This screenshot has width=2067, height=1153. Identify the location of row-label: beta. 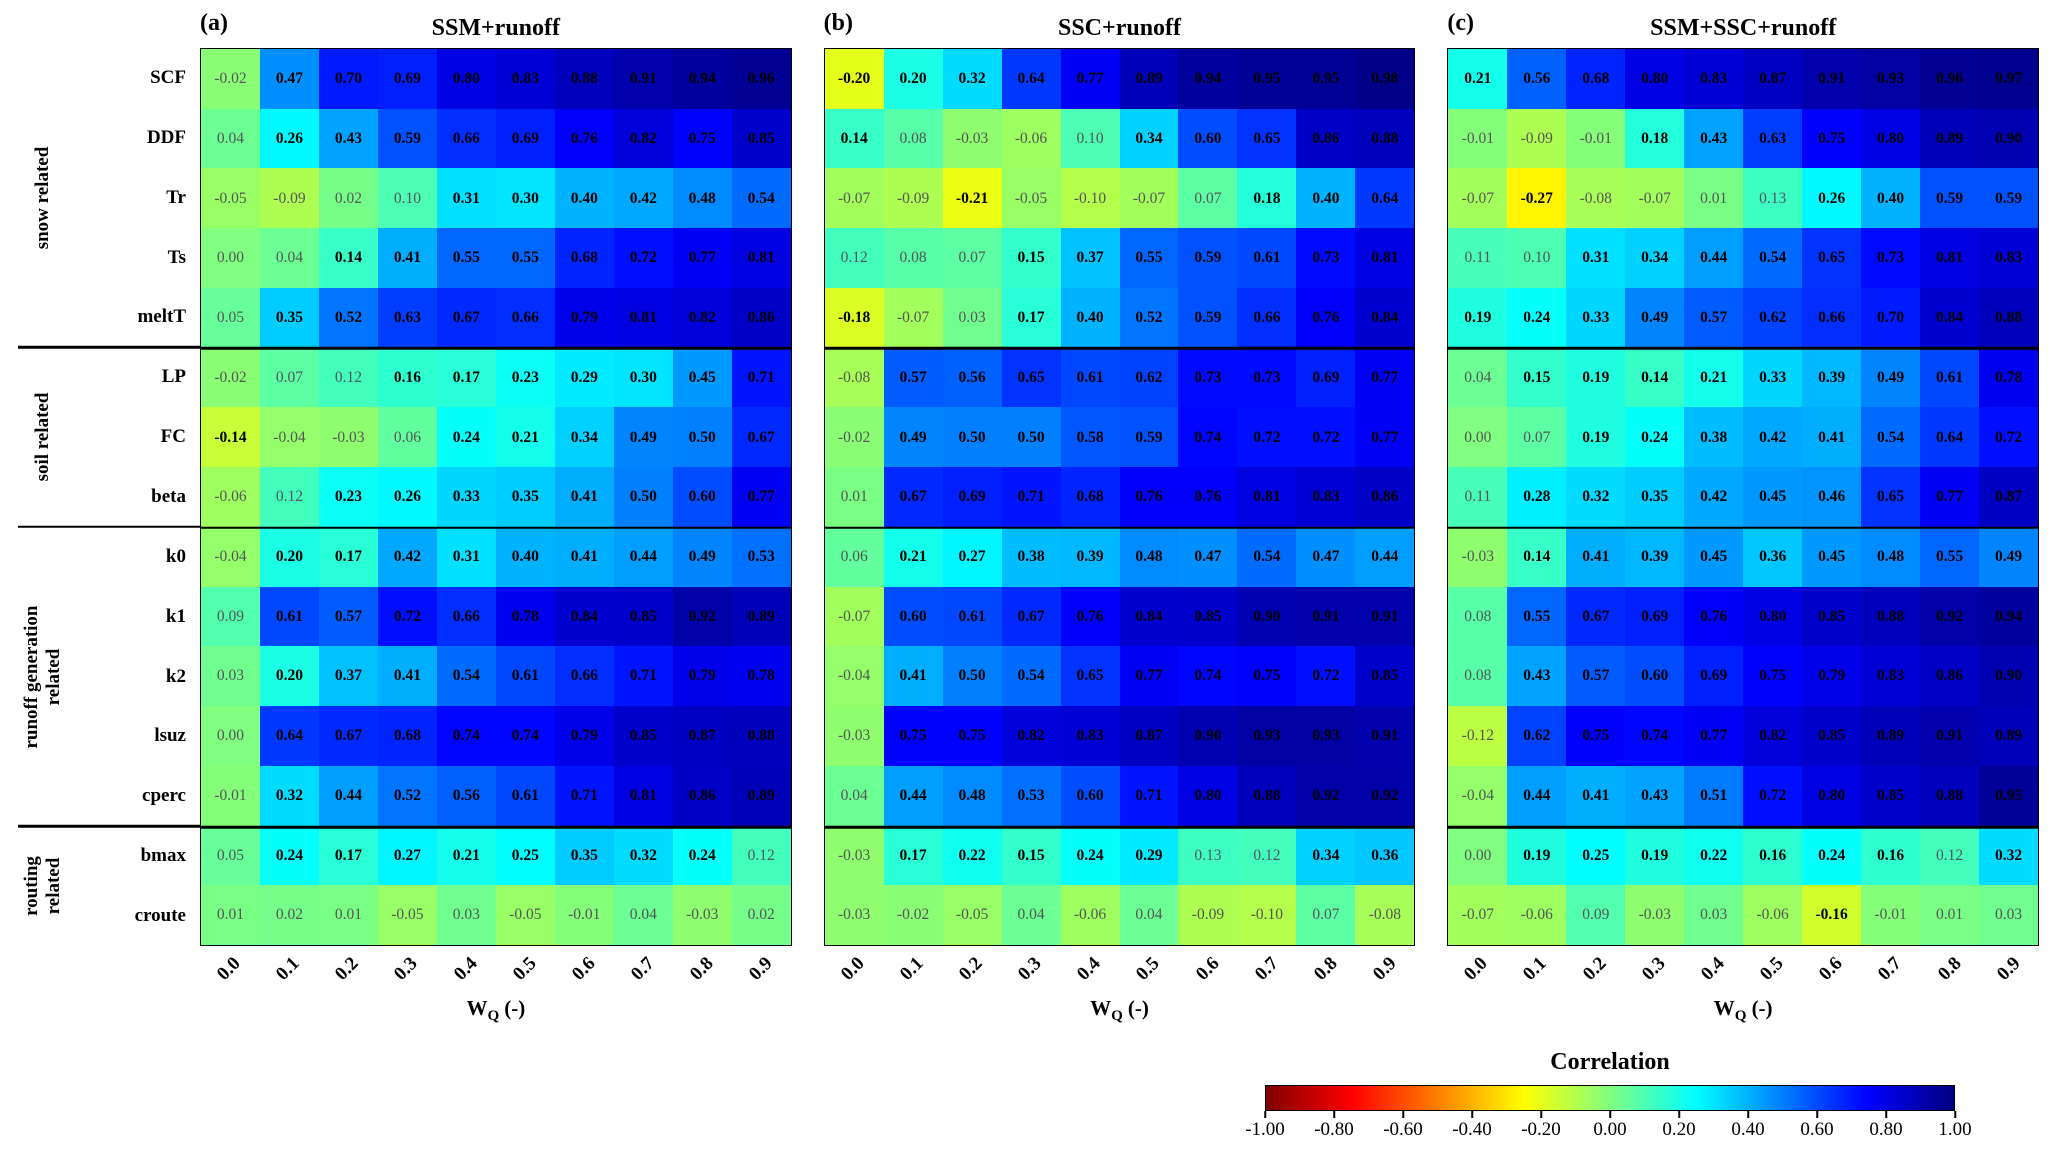
(168, 496).